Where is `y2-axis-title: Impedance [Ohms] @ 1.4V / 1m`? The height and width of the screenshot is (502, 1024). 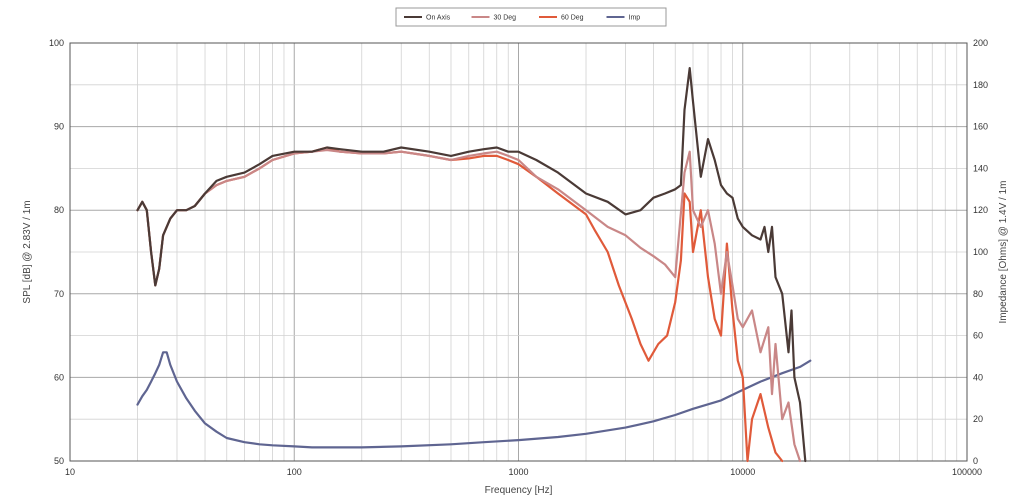
y2-axis-title: Impedance [Ohms] @ 1.4V / 1m is located at coordinates (1003, 252).